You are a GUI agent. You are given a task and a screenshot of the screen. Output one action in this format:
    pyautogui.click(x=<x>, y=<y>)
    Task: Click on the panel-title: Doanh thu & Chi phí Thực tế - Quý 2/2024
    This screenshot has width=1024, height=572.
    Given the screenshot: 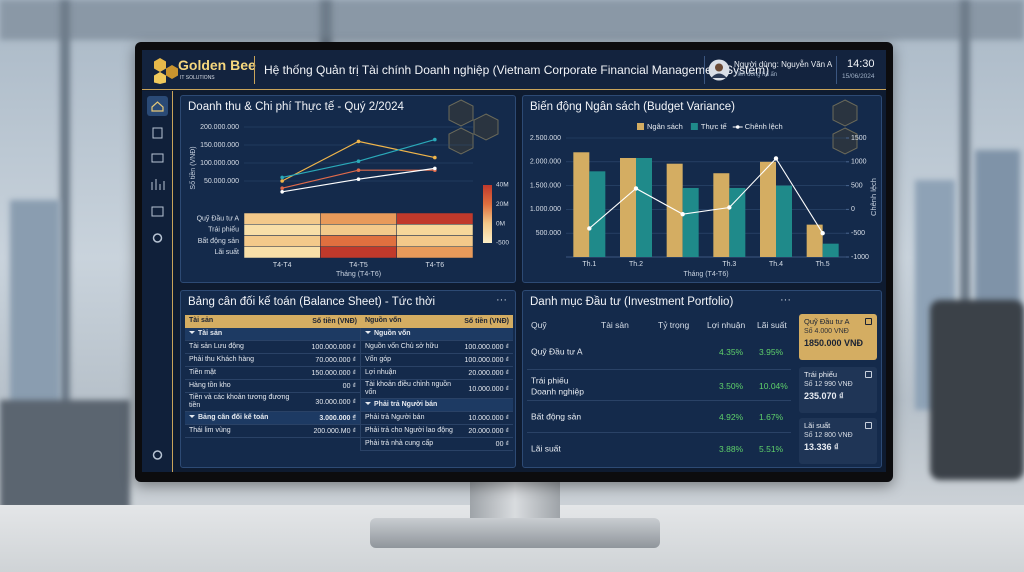 What is the action you would take?
    pyautogui.click(x=296, y=107)
    